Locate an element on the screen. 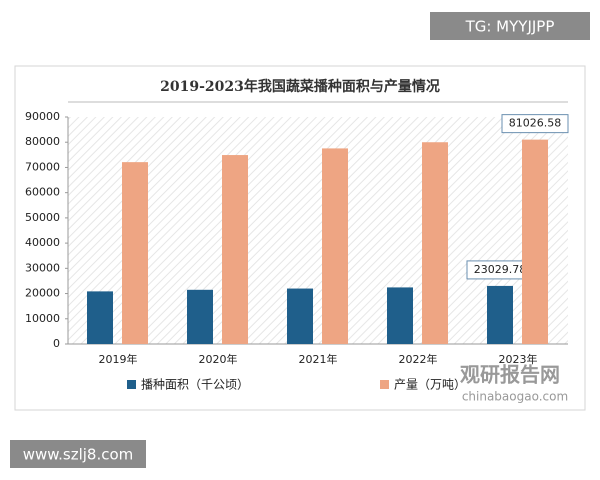 The height and width of the screenshot is (480, 600). y-tick-label: 30000 is located at coordinates (42, 267).